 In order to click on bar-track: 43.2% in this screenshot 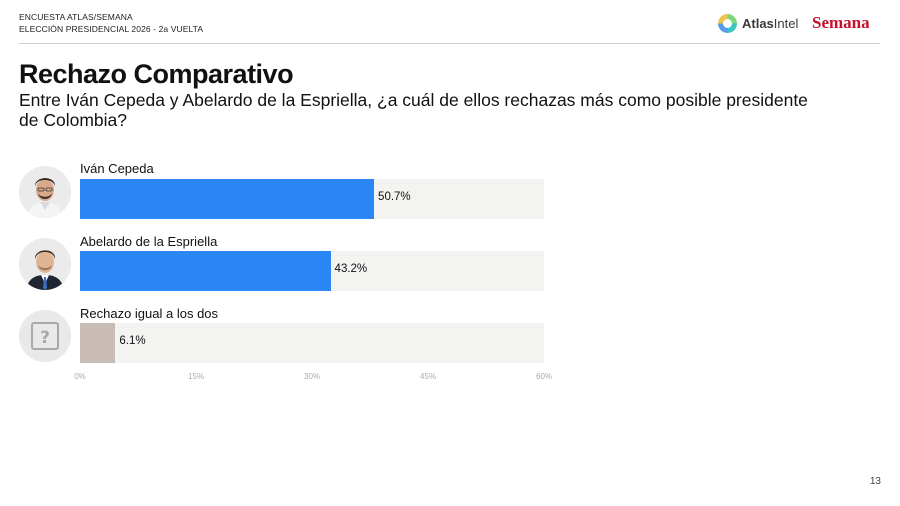, I will do `click(312, 271)`.